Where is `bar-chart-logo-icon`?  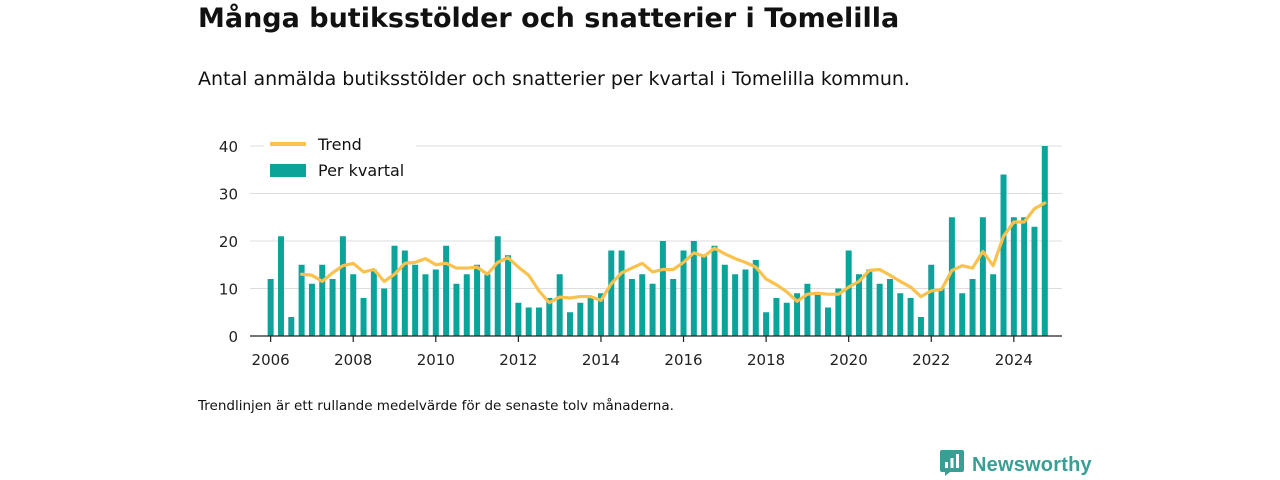 bar-chart-logo-icon is located at coordinates (952, 465).